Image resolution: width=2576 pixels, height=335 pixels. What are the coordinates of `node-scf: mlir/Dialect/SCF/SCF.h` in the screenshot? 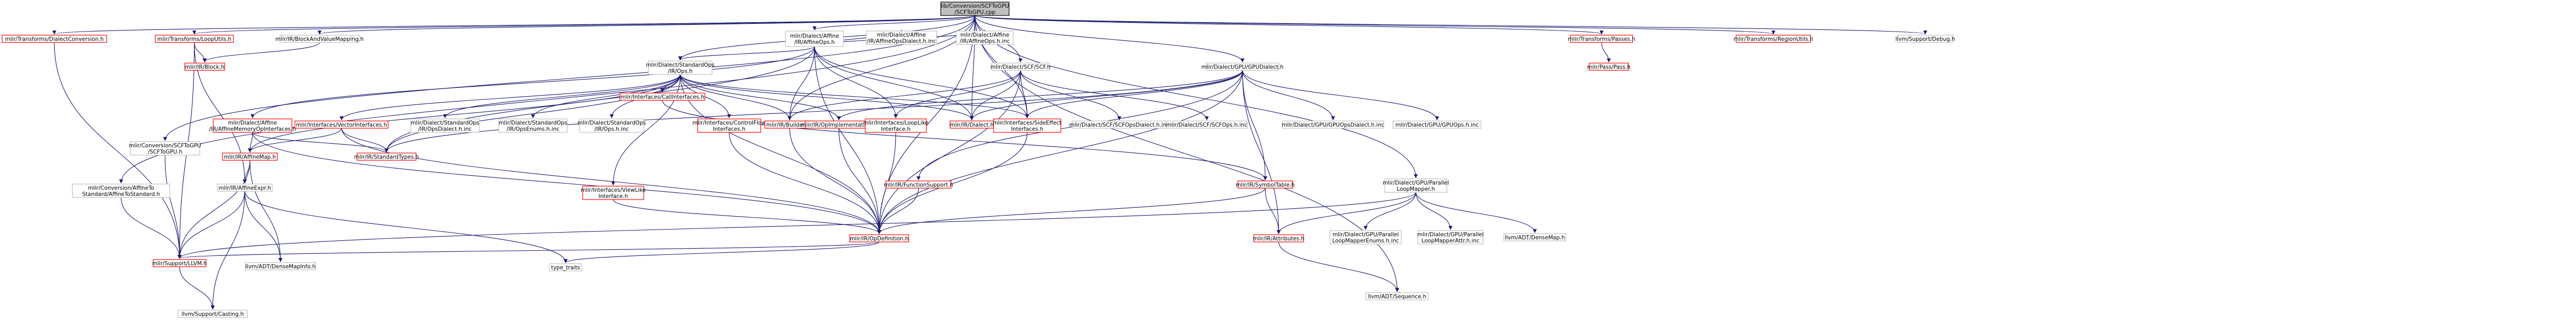 It's located at (1020, 67).